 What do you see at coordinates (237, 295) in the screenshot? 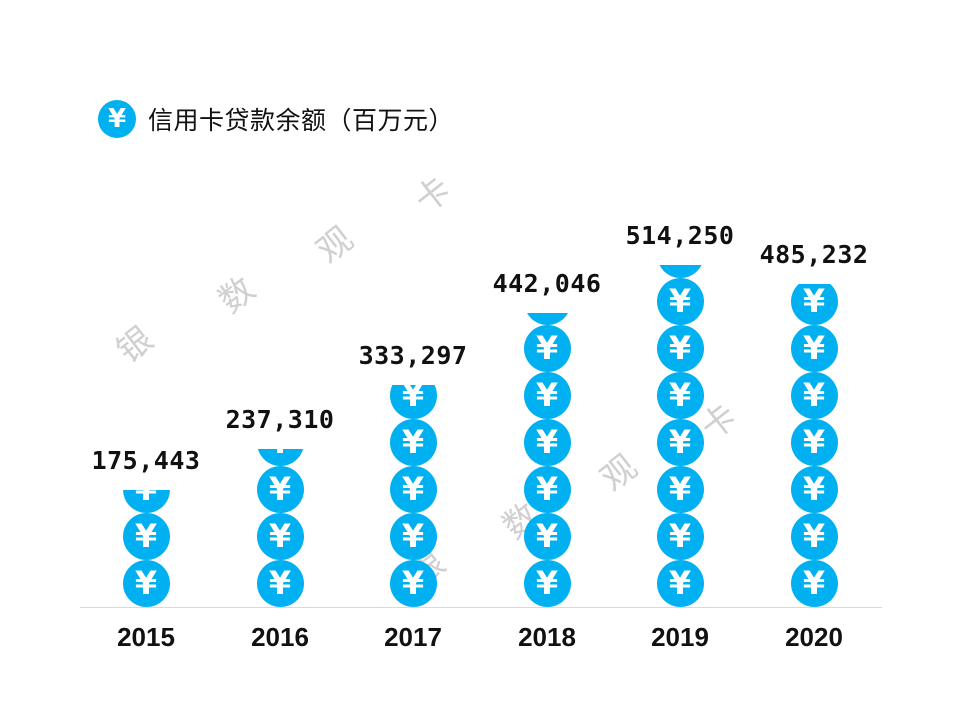
I see `watermark-char: 数` at bounding box center [237, 295].